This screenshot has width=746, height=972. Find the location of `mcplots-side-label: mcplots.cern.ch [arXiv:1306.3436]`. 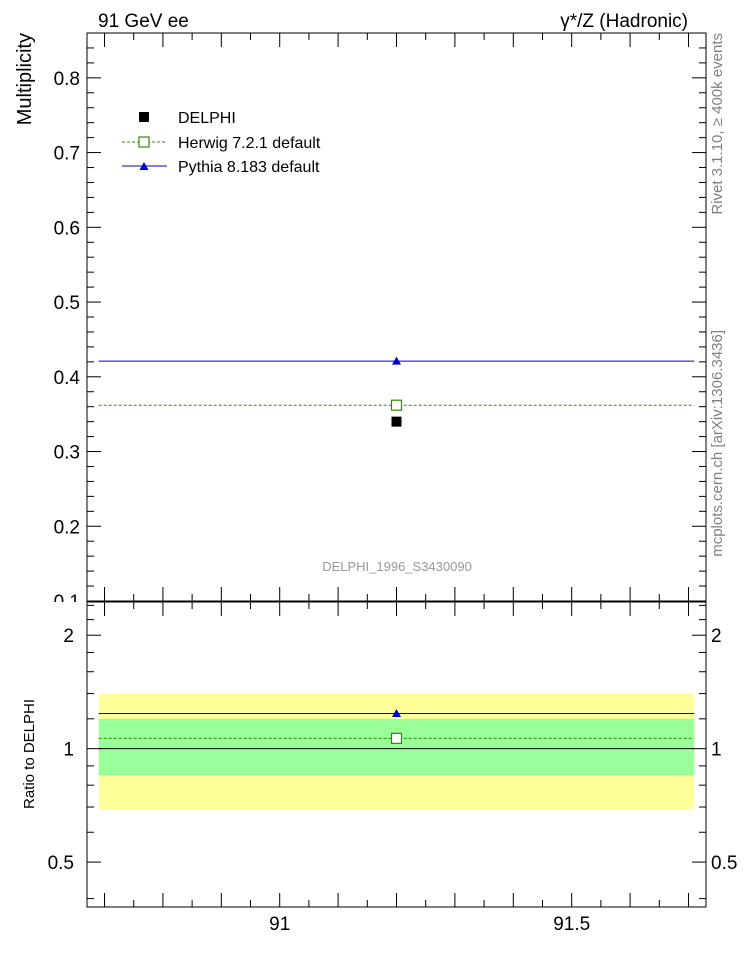

mcplots-side-label: mcplots.cern.ch [arXiv:1306.3436] is located at coordinates (717, 443).